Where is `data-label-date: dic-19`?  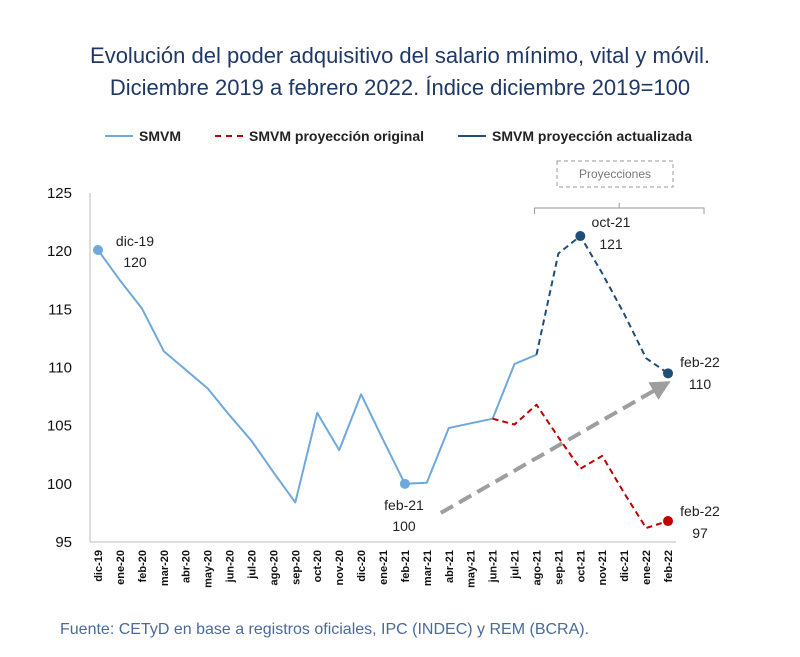 data-label-date: dic-19 is located at coordinates (135, 241).